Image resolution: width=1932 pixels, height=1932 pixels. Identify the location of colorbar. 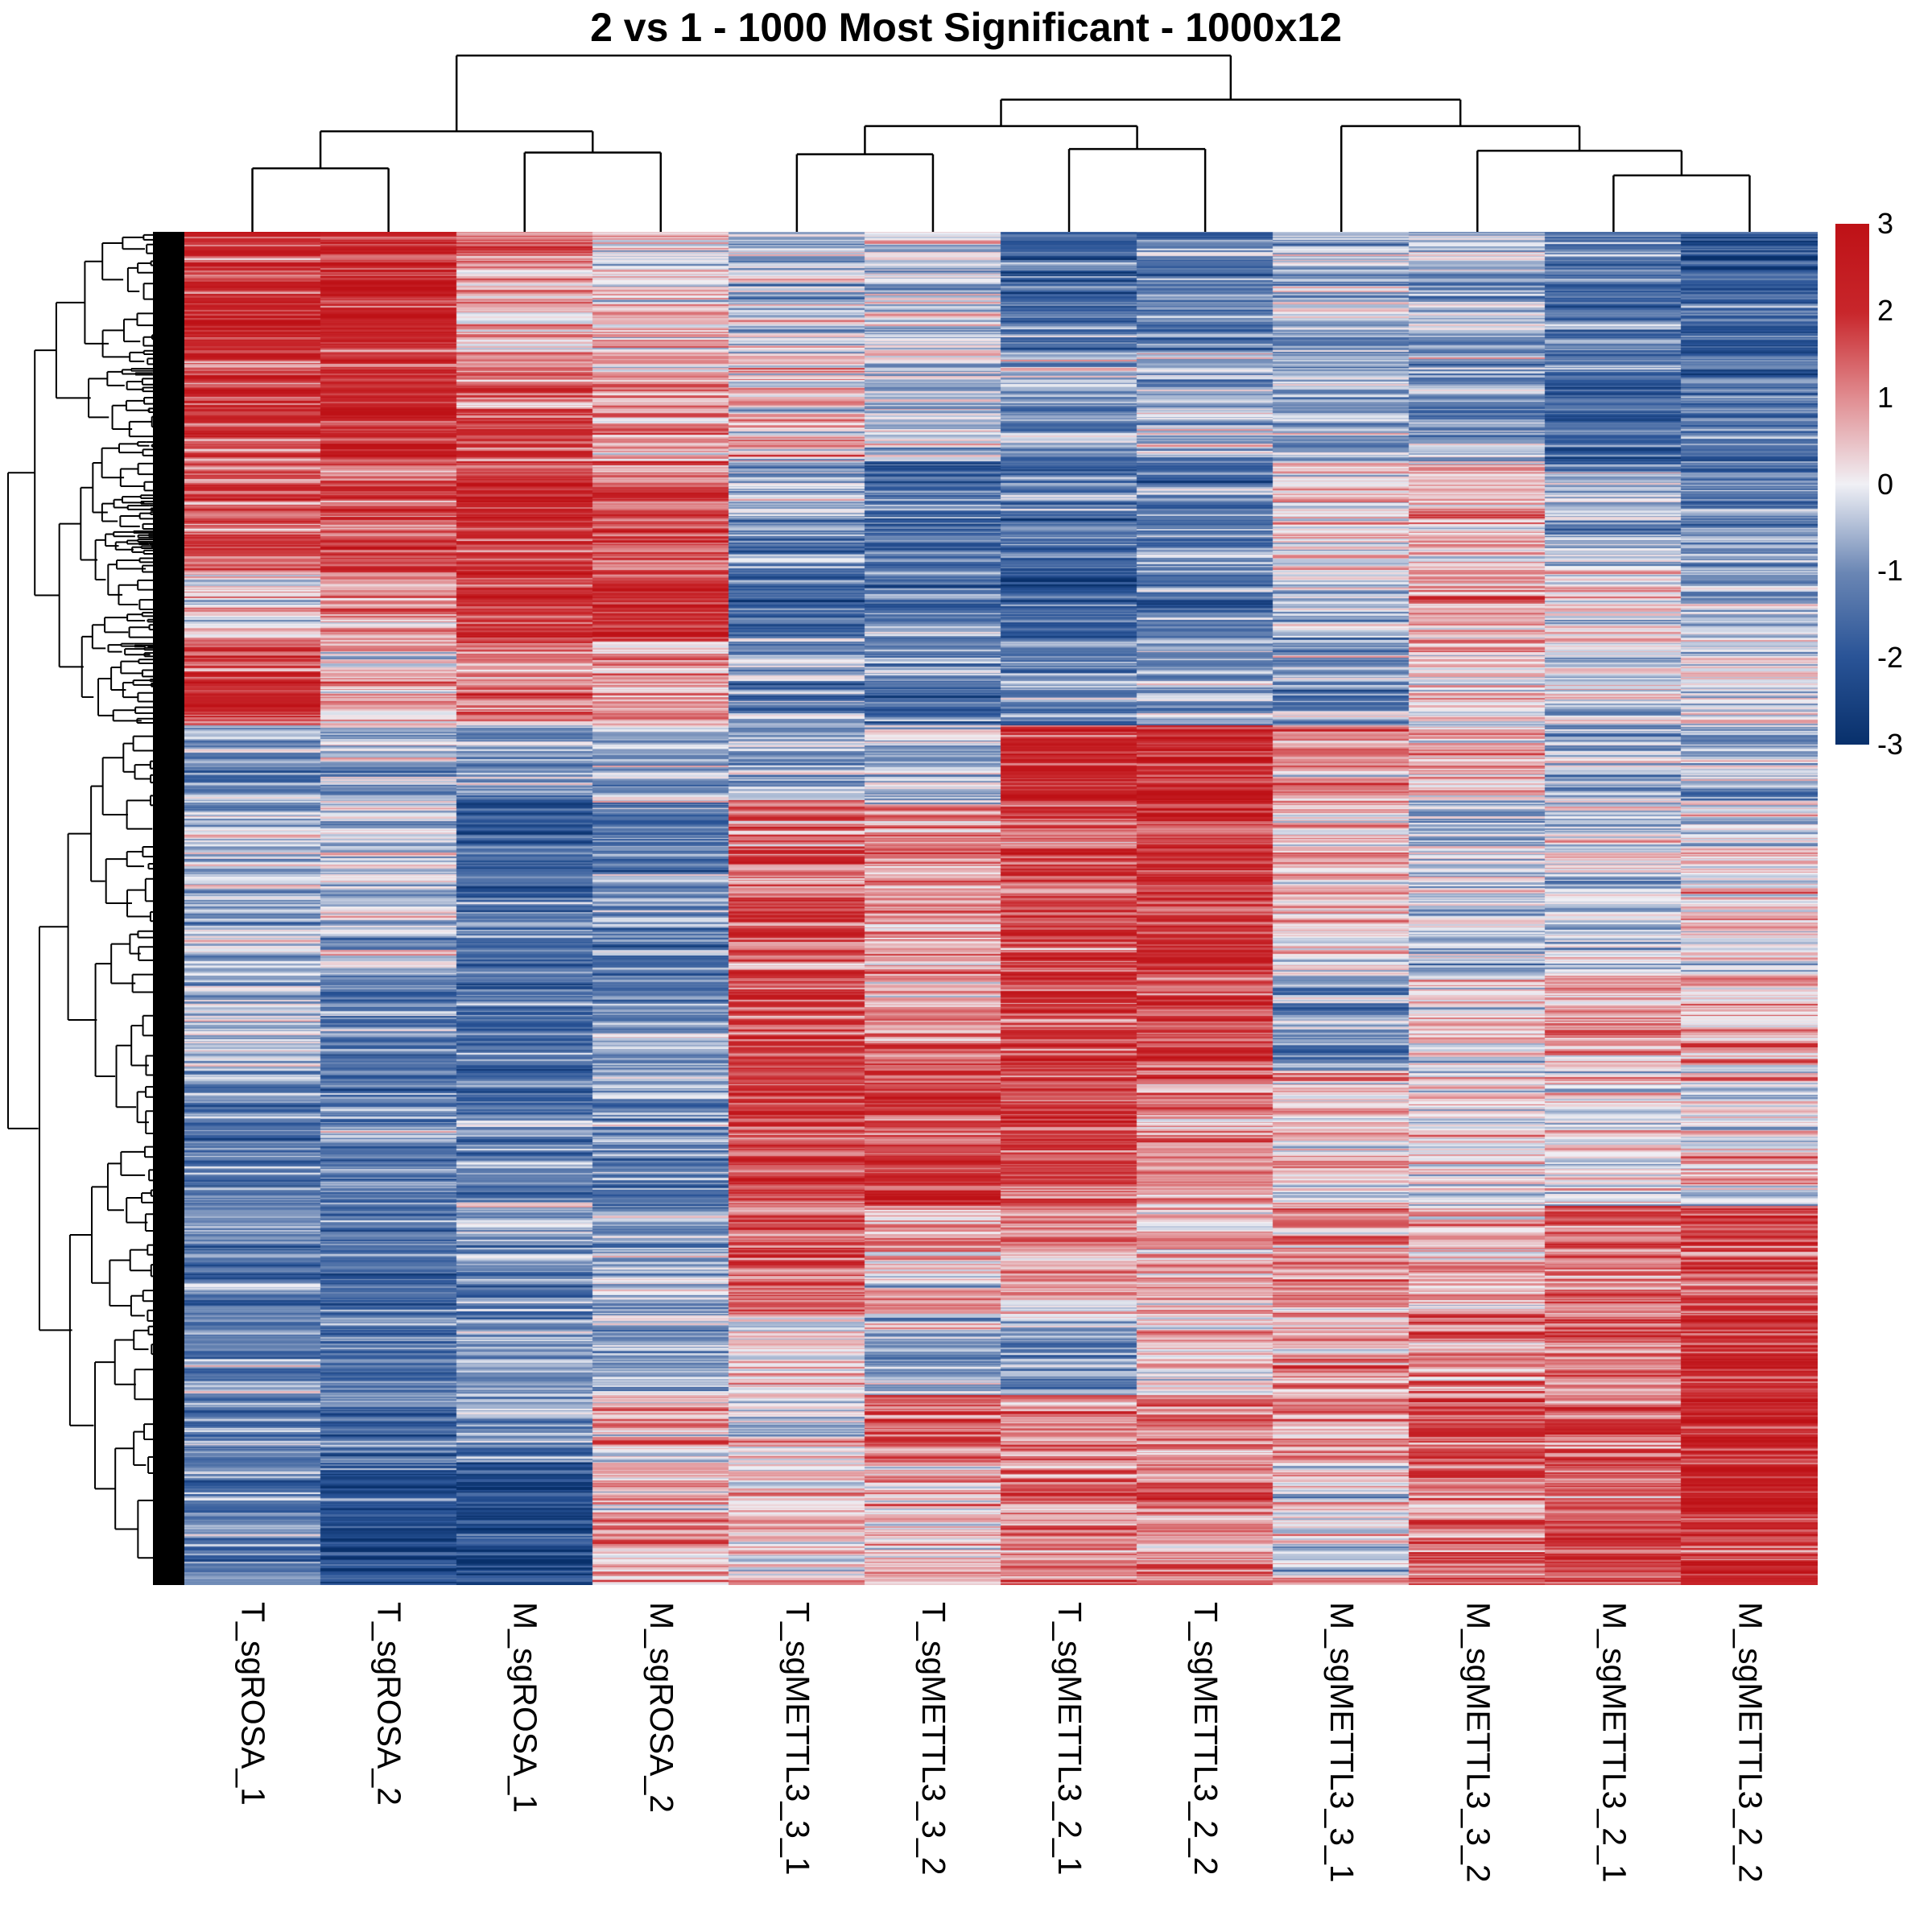
(1852, 484).